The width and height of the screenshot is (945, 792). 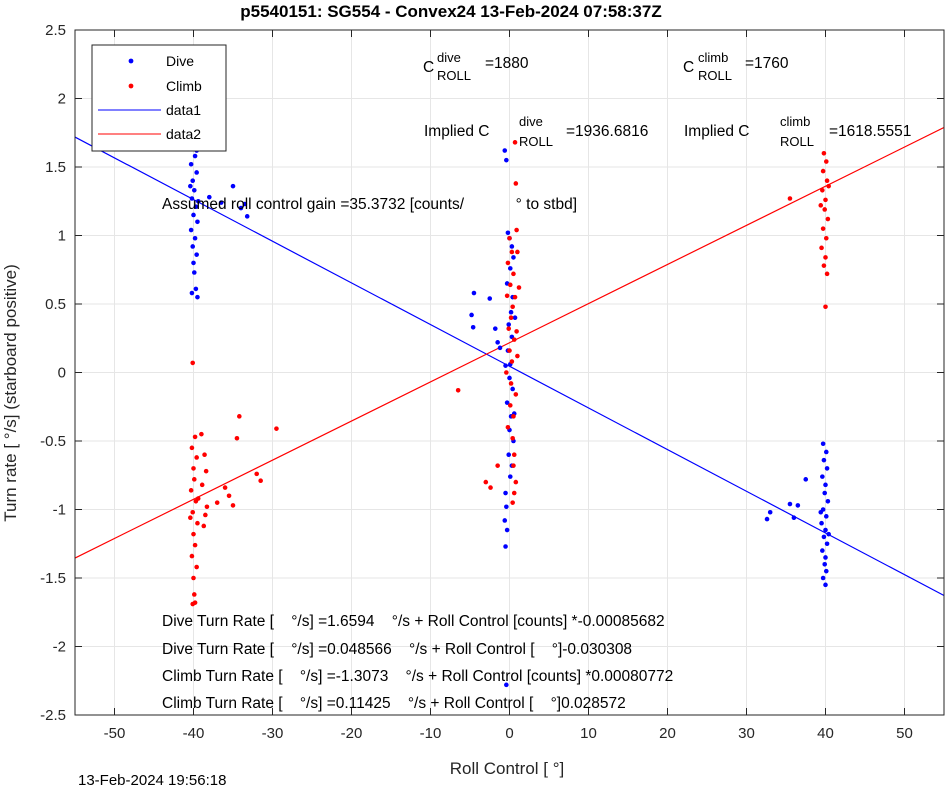 What do you see at coordinates (183, 134) in the screenshot?
I see `legend-data2-label: data2` at bounding box center [183, 134].